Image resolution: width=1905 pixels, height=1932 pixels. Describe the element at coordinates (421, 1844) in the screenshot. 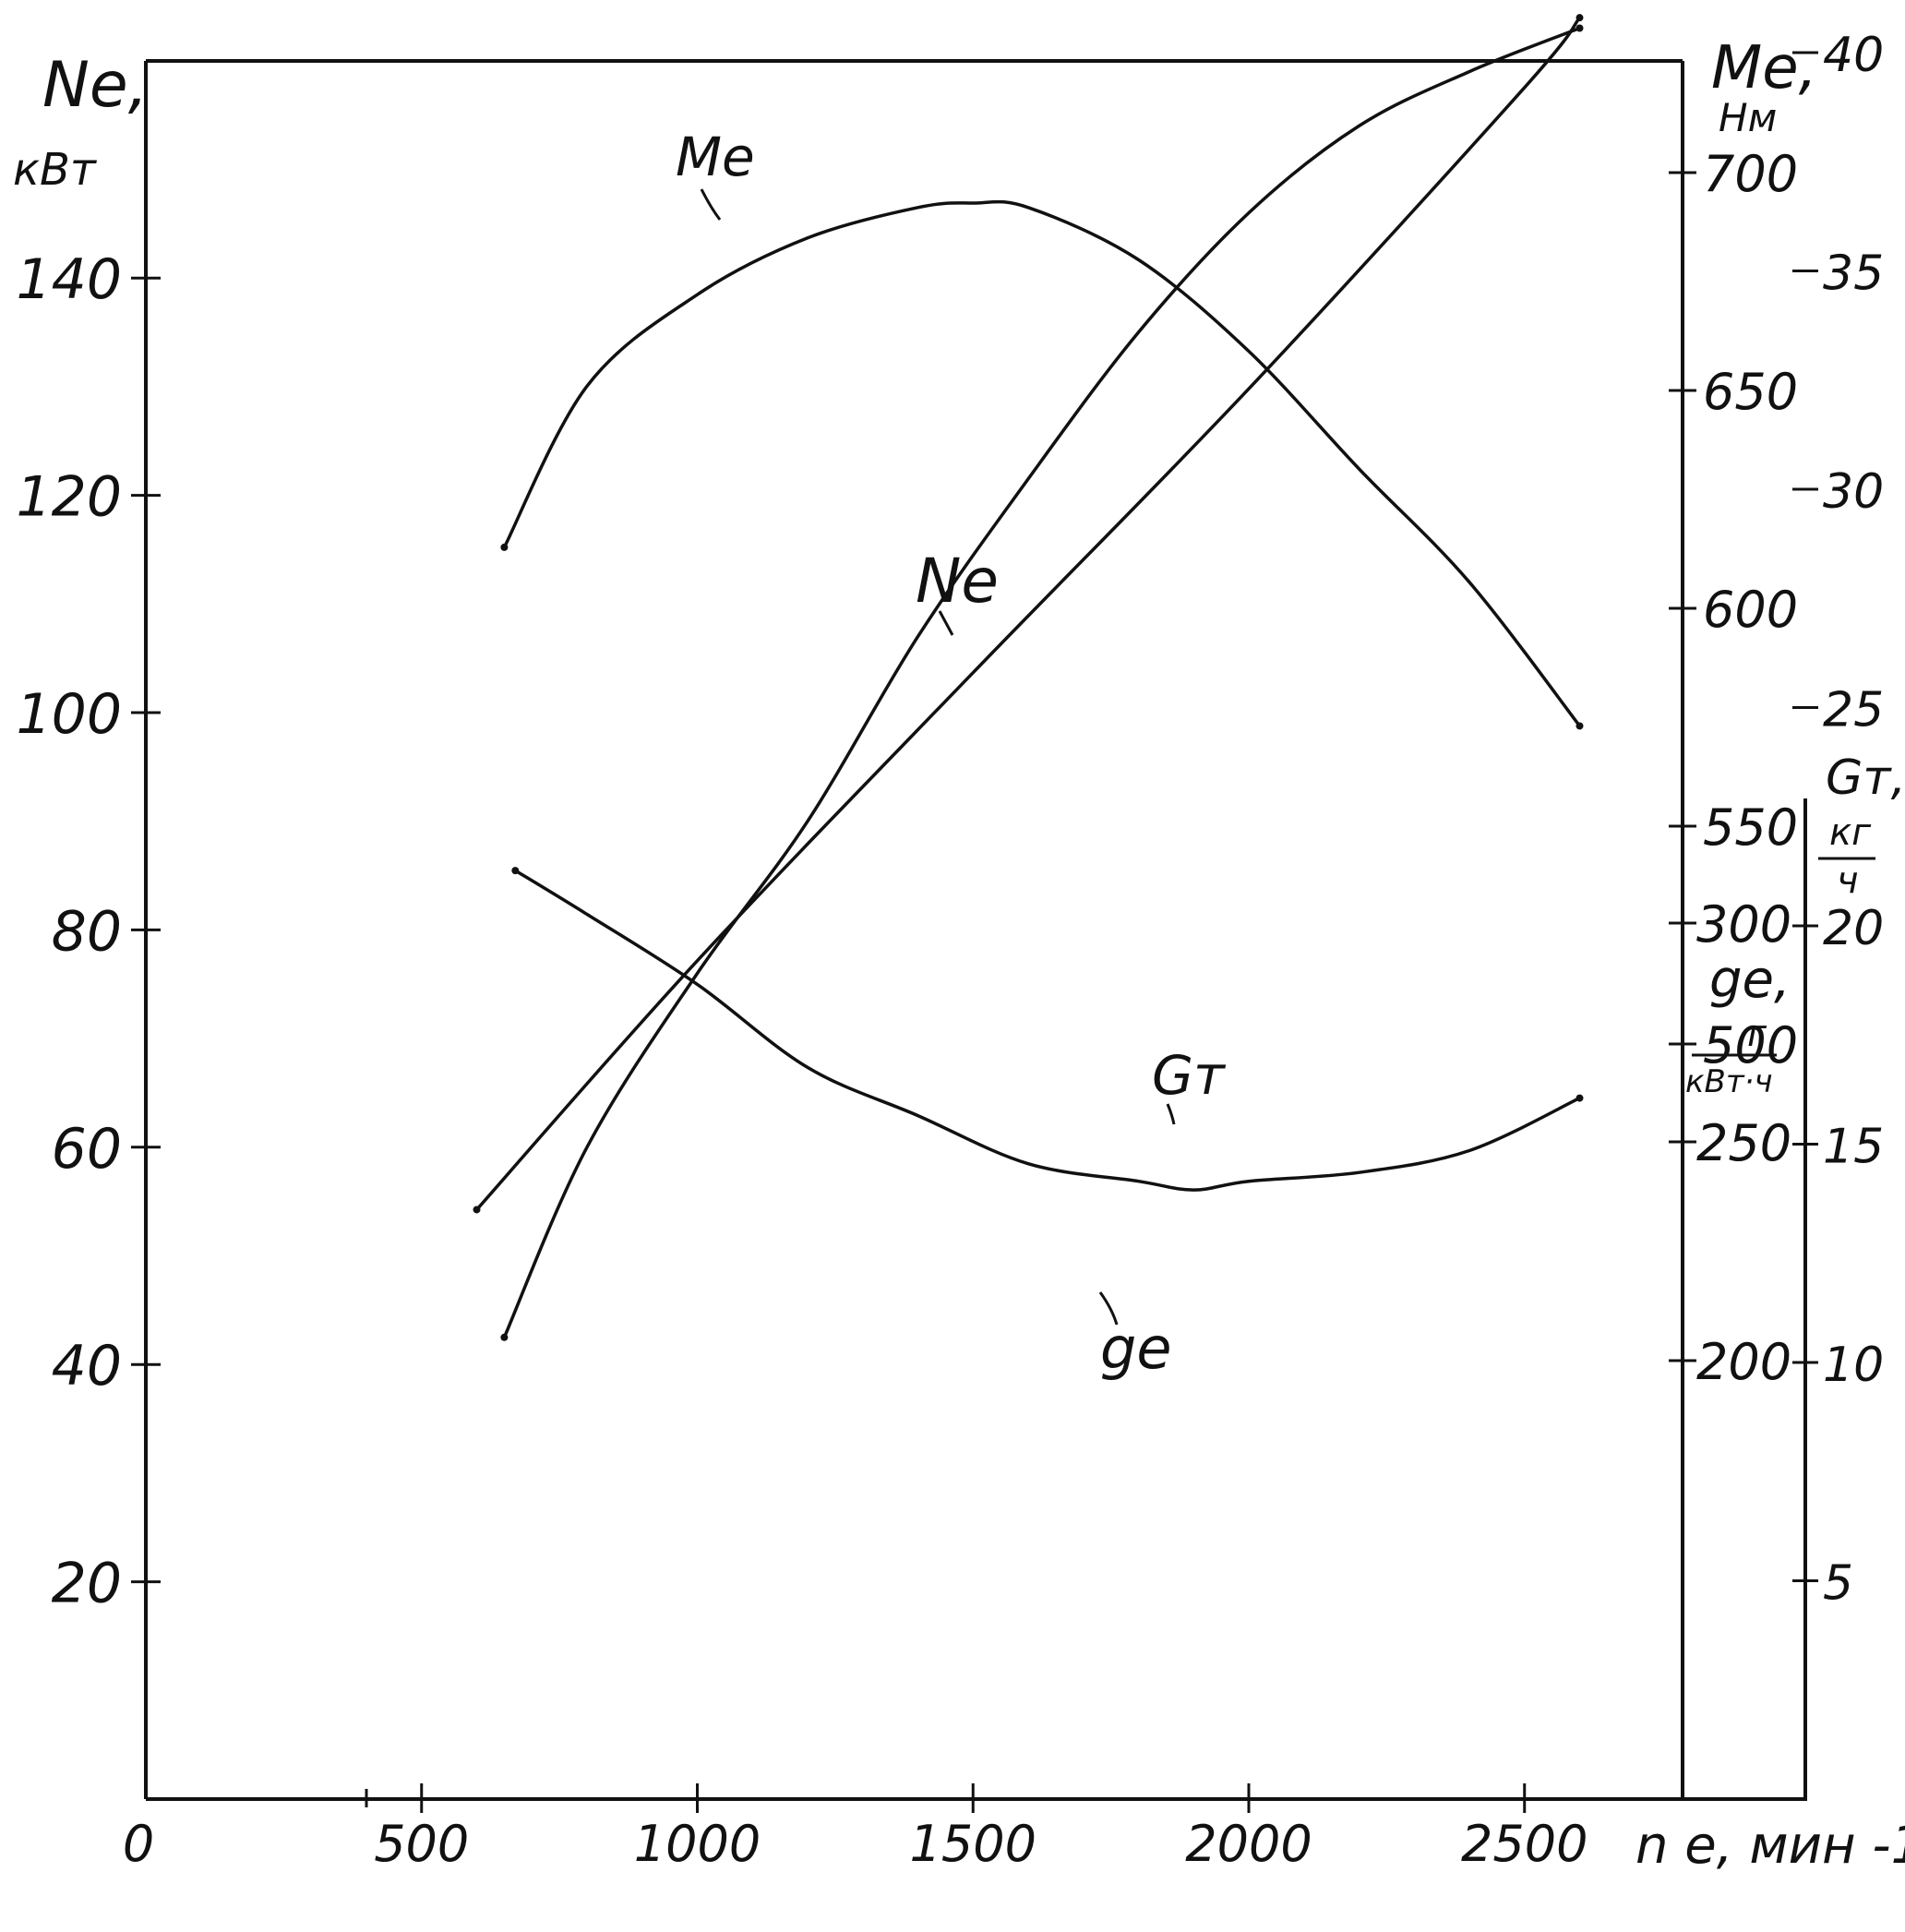

I see `x-tick-label: 500` at that location.